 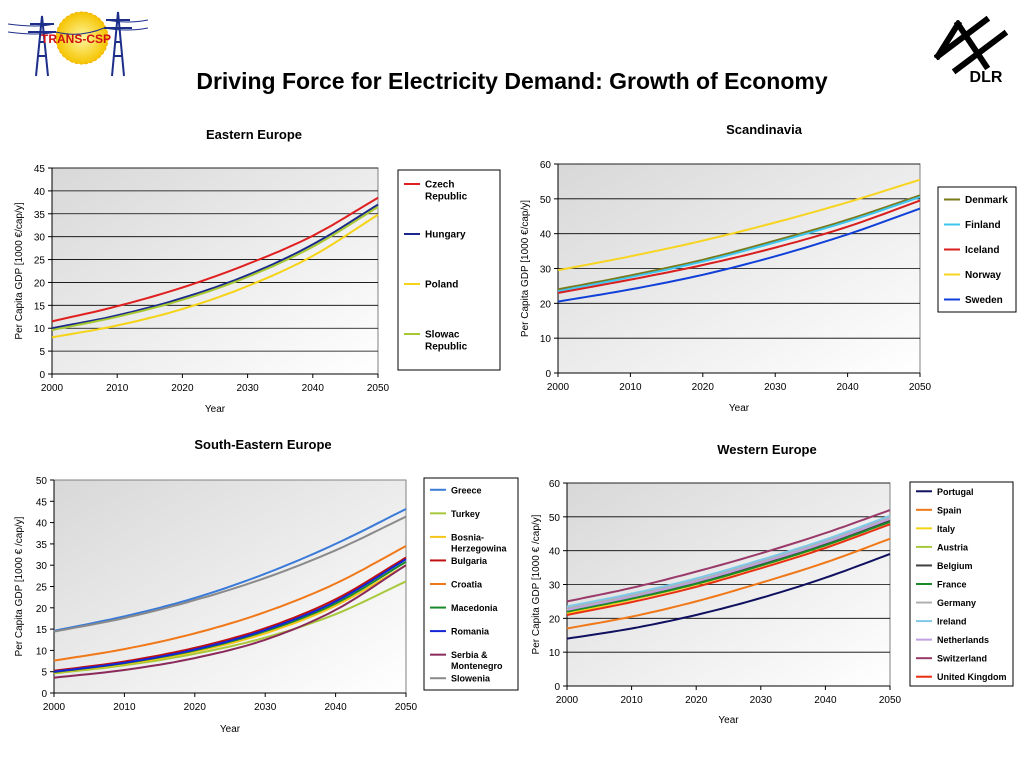 I want to click on series-line-portugal, so click(x=728, y=596).